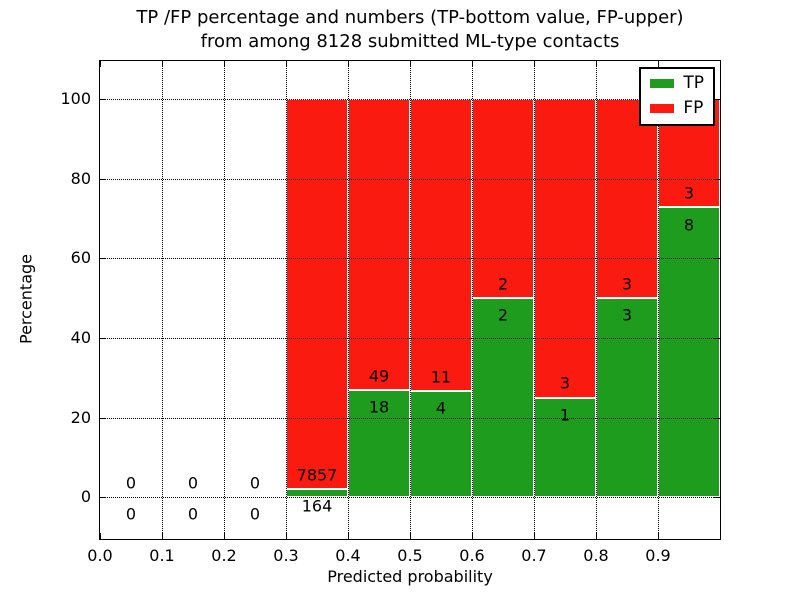 This screenshot has height=600, width=800. I want to click on y-tick-label: 100, so click(75, 98).